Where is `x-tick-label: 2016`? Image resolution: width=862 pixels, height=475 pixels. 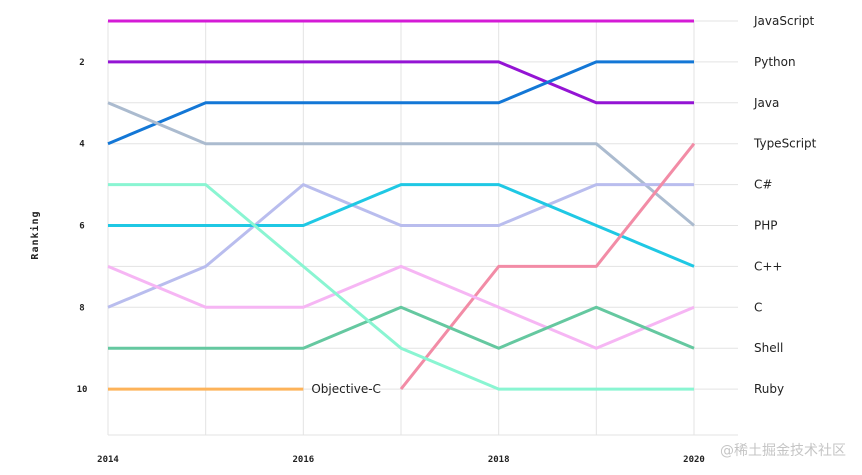
x-tick-label: 2016 is located at coordinates (303, 460).